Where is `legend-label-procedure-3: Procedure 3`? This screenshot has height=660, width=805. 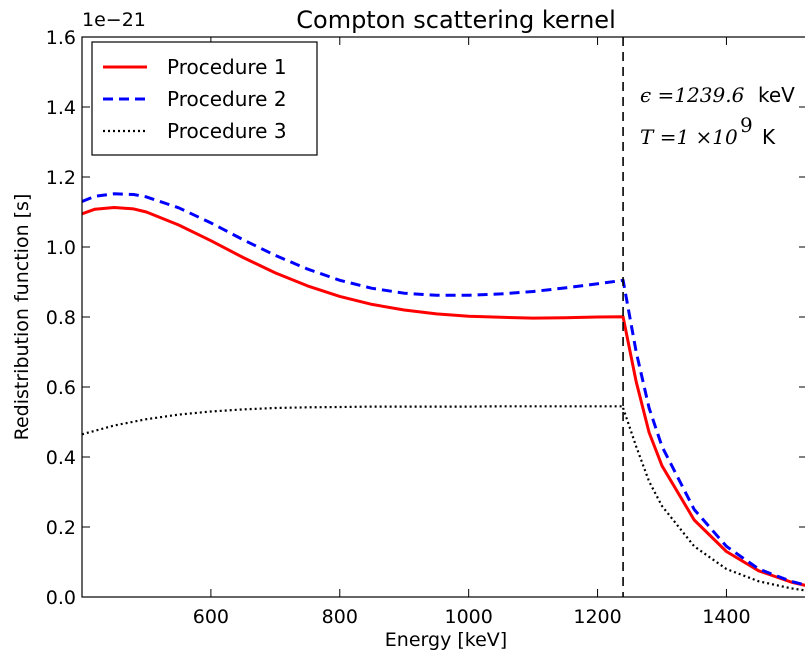 legend-label-procedure-3: Procedure 3 is located at coordinates (227, 131).